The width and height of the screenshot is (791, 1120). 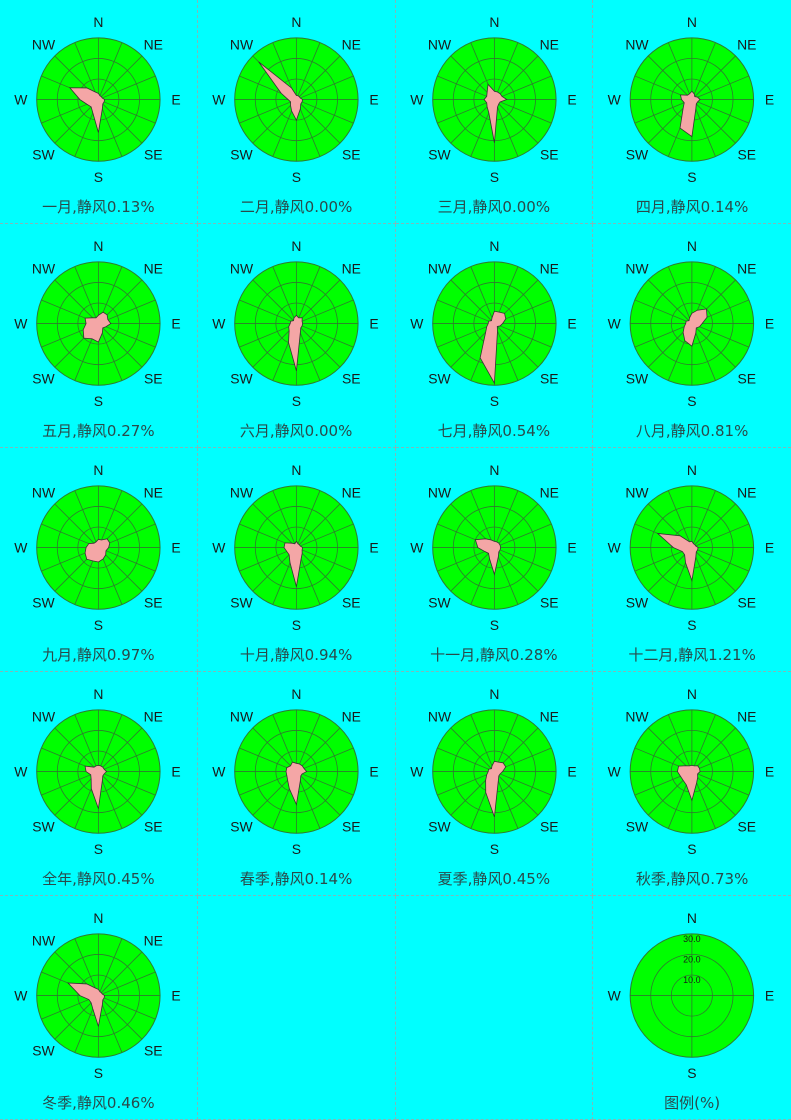 I want to click on legend-ring-label: 30.0, so click(x=691, y=939).